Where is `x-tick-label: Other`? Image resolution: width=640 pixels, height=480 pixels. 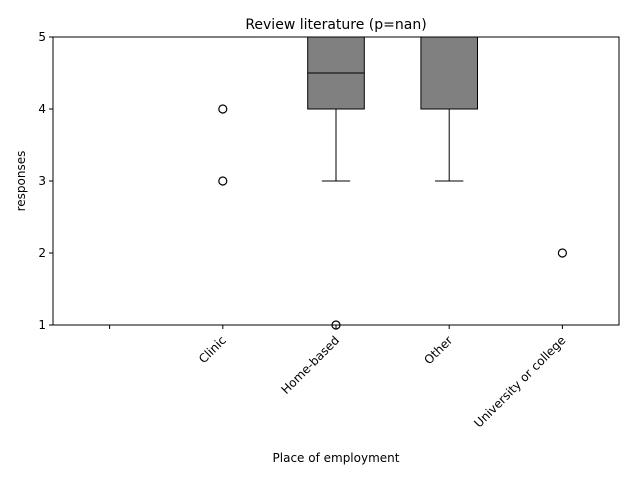
x-tick-label: Other is located at coordinates (438, 350).